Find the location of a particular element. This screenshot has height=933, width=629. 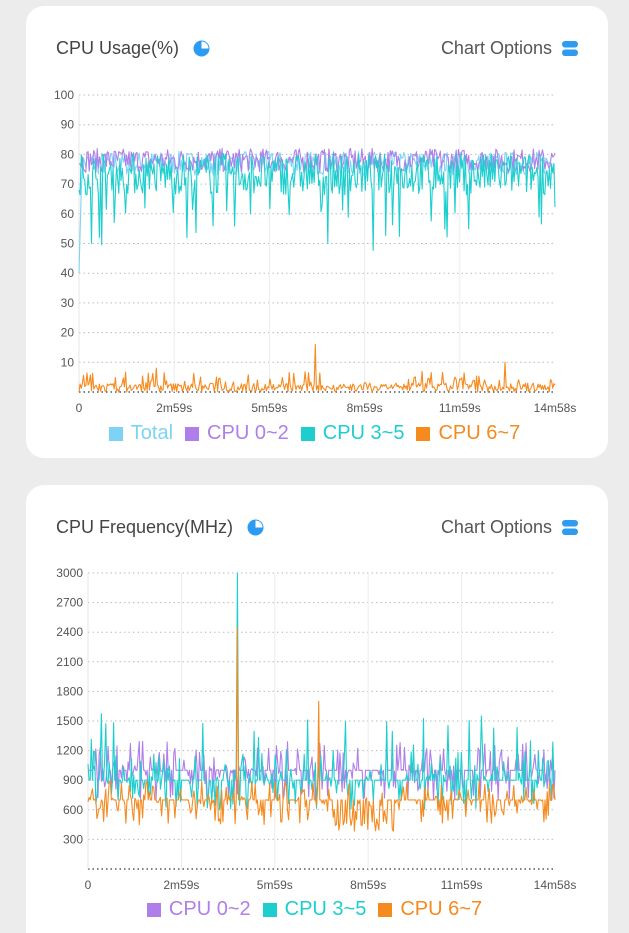

cpu-frequency-legend: CPU 0~2 CPU 3~5 CPU 6~7 is located at coordinates (314, 909).